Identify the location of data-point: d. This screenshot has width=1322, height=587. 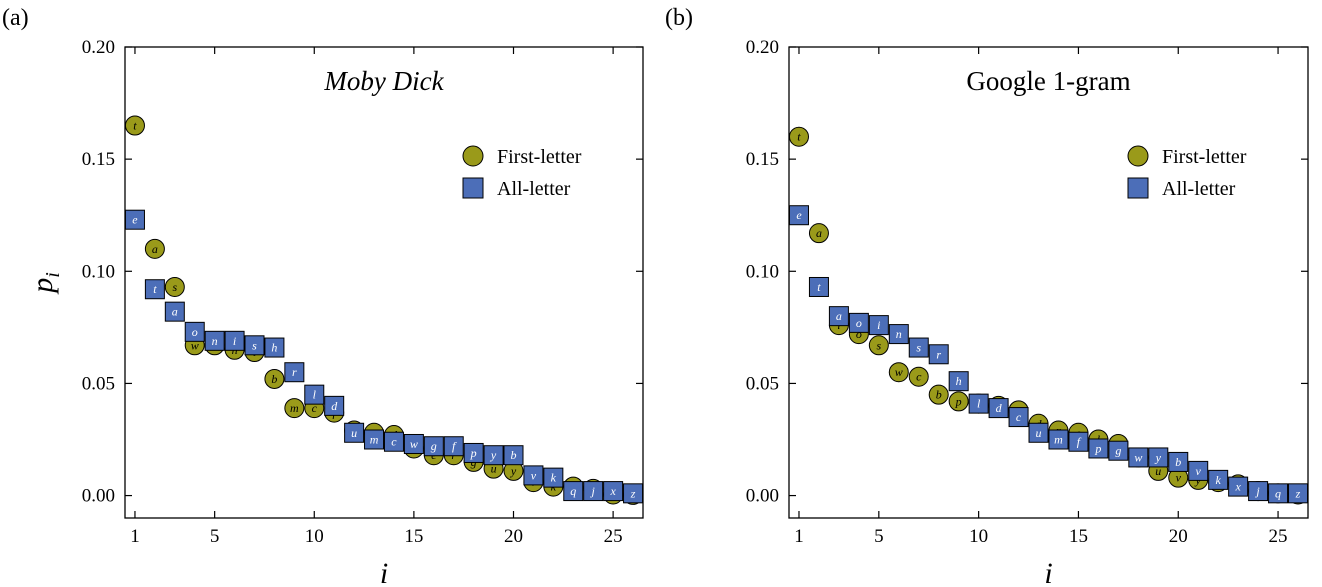
(998, 408).